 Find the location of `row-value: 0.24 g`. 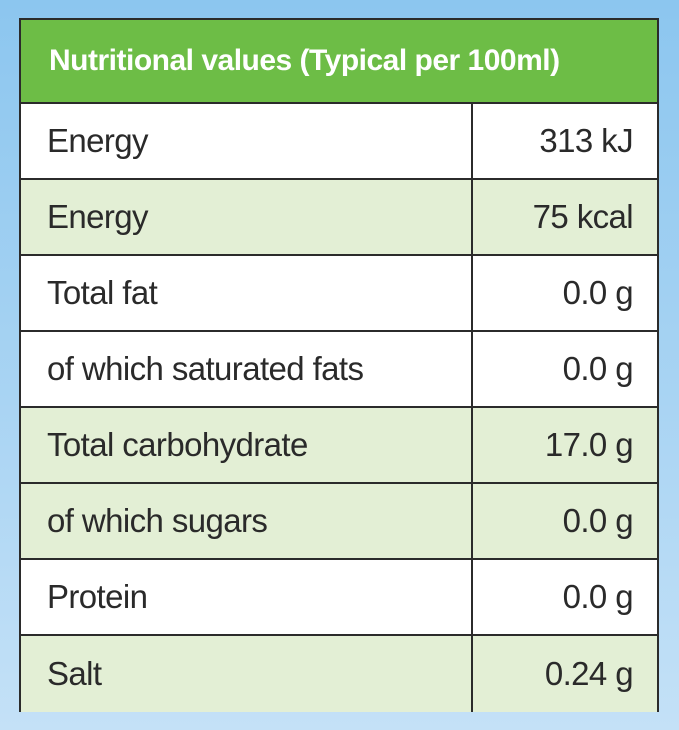

row-value: 0.24 g is located at coordinates (589, 673).